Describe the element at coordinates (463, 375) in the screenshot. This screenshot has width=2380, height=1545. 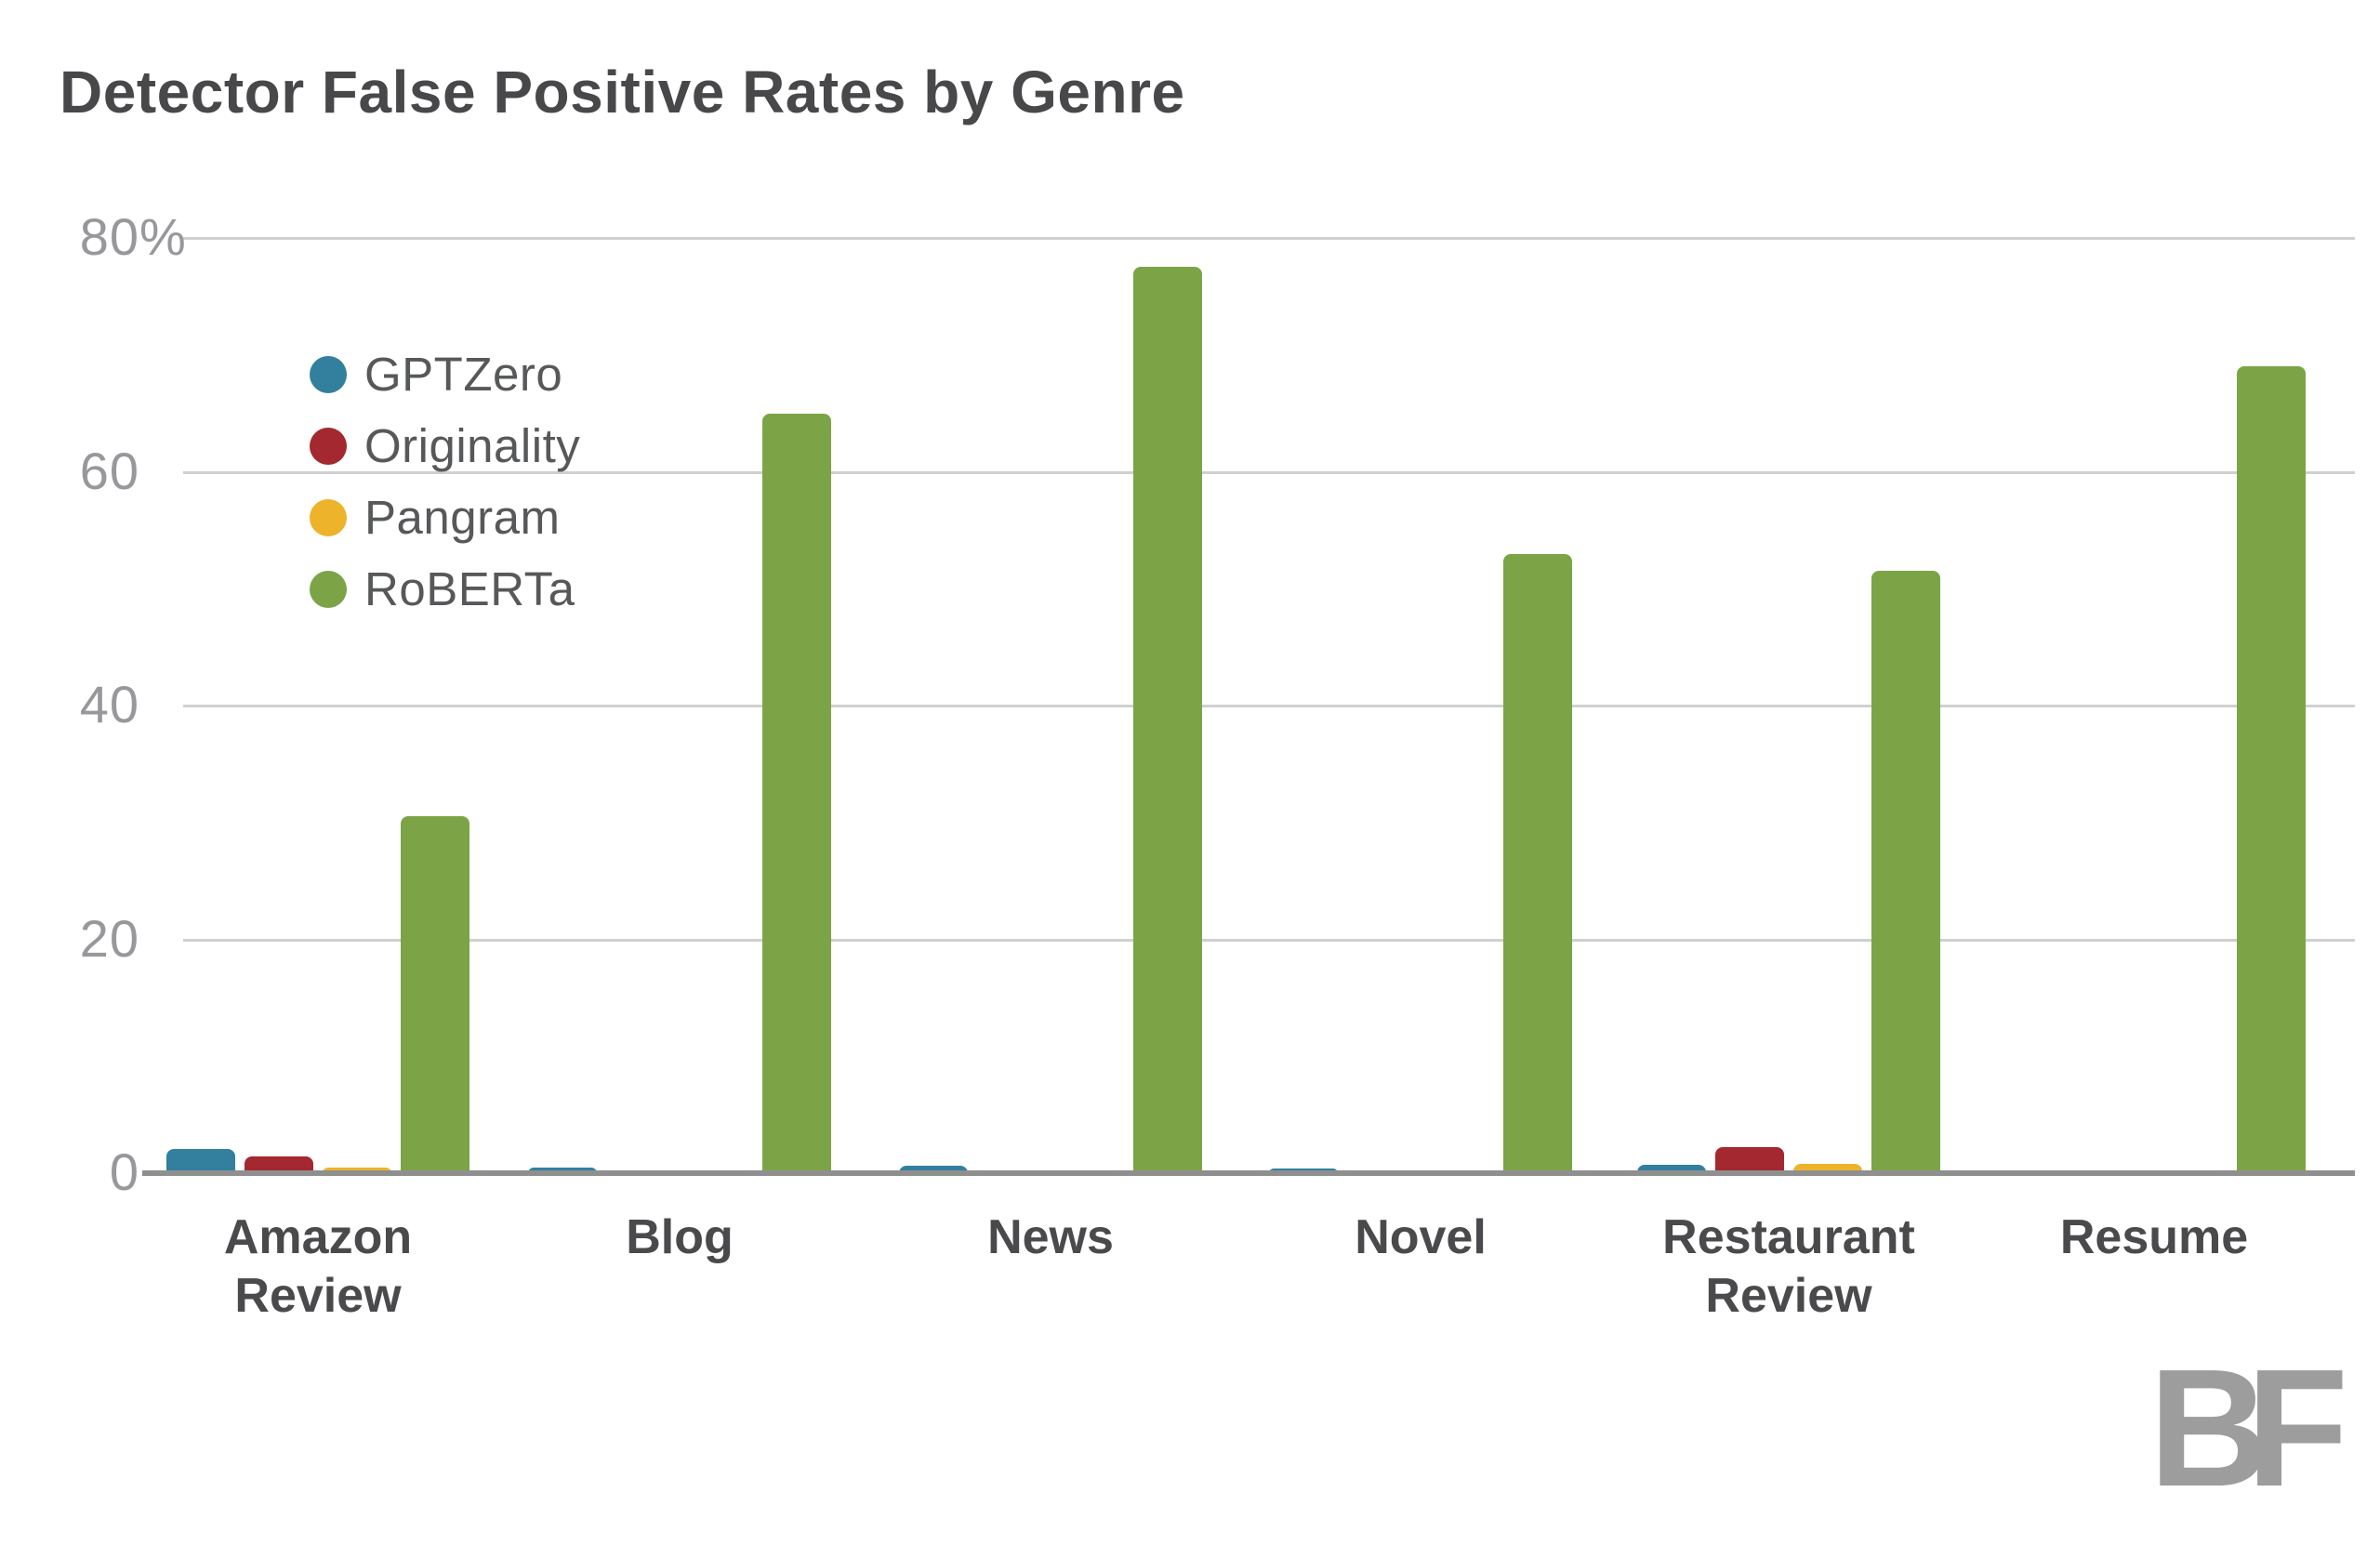
I see `legend-label: GPTZero` at that location.